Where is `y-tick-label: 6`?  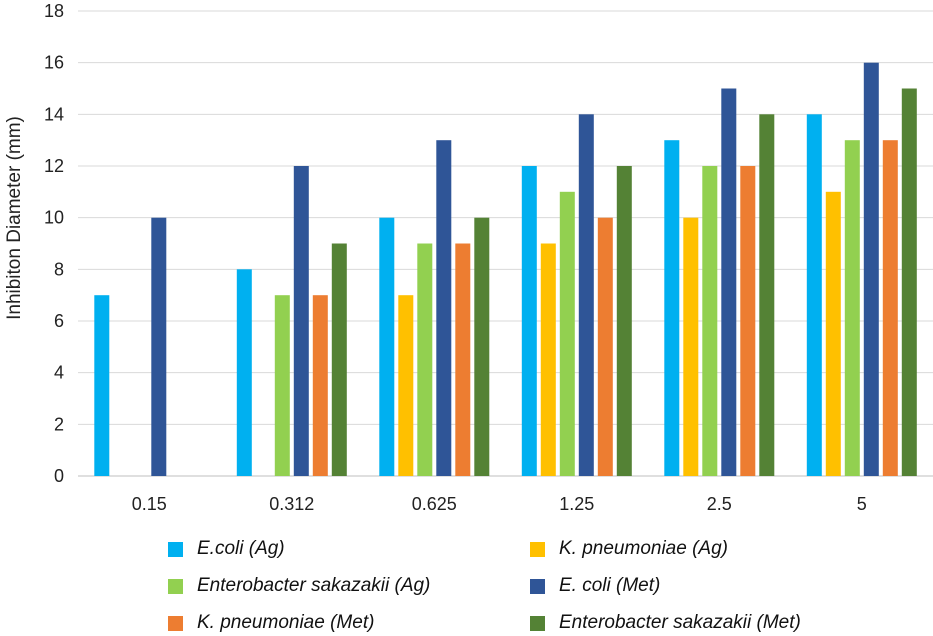
y-tick-label: 6 is located at coordinates (59, 321).